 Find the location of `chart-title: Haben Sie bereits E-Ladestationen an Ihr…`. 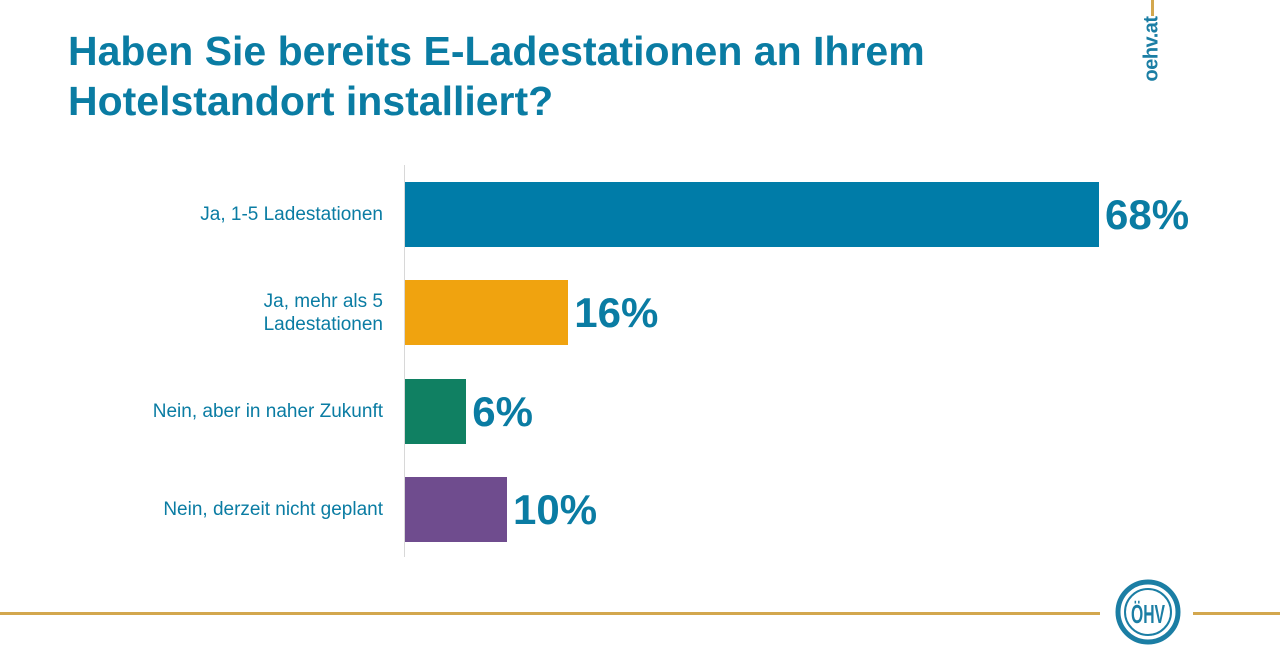

chart-title: Haben Sie bereits E-Ladestationen an Ihr… is located at coordinates (496, 76).